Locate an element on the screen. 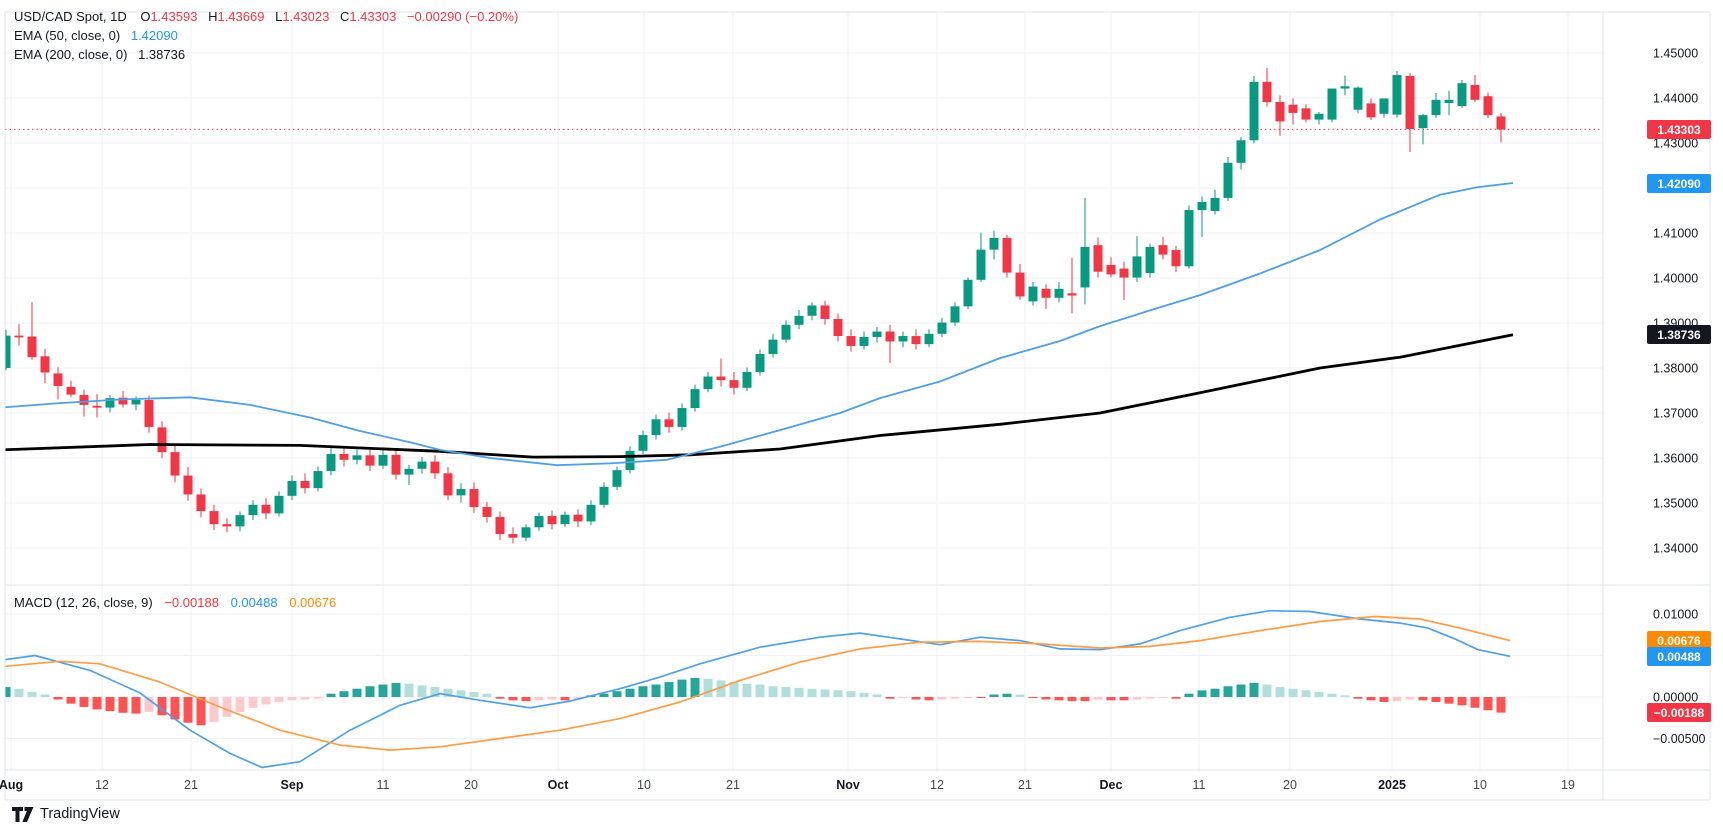 Image resolution: width=1723 pixels, height=835 pixels. time-scale is located at coordinates (804, 785).